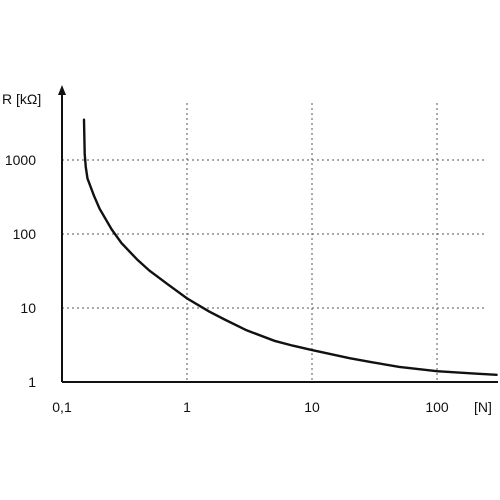 Image resolution: width=500 pixels, height=500 pixels. What do you see at coordinates (25, 234) in the screenshot?
I see `y-tick-label: 100` at bounding box center [25, 234].